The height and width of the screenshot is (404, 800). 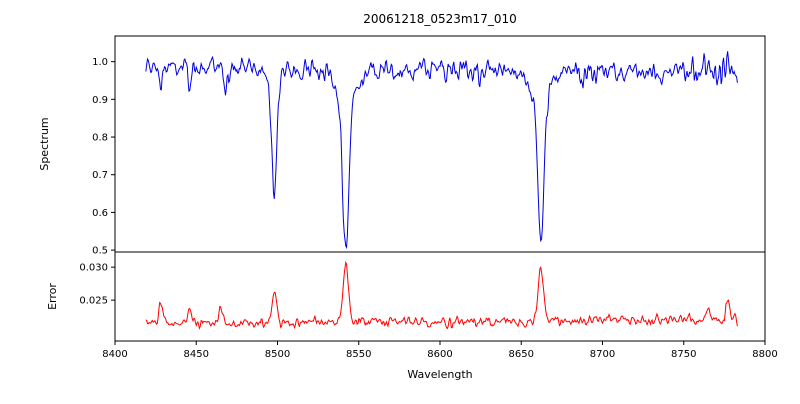 I want to click on error-line, so click(x=441, y=295).